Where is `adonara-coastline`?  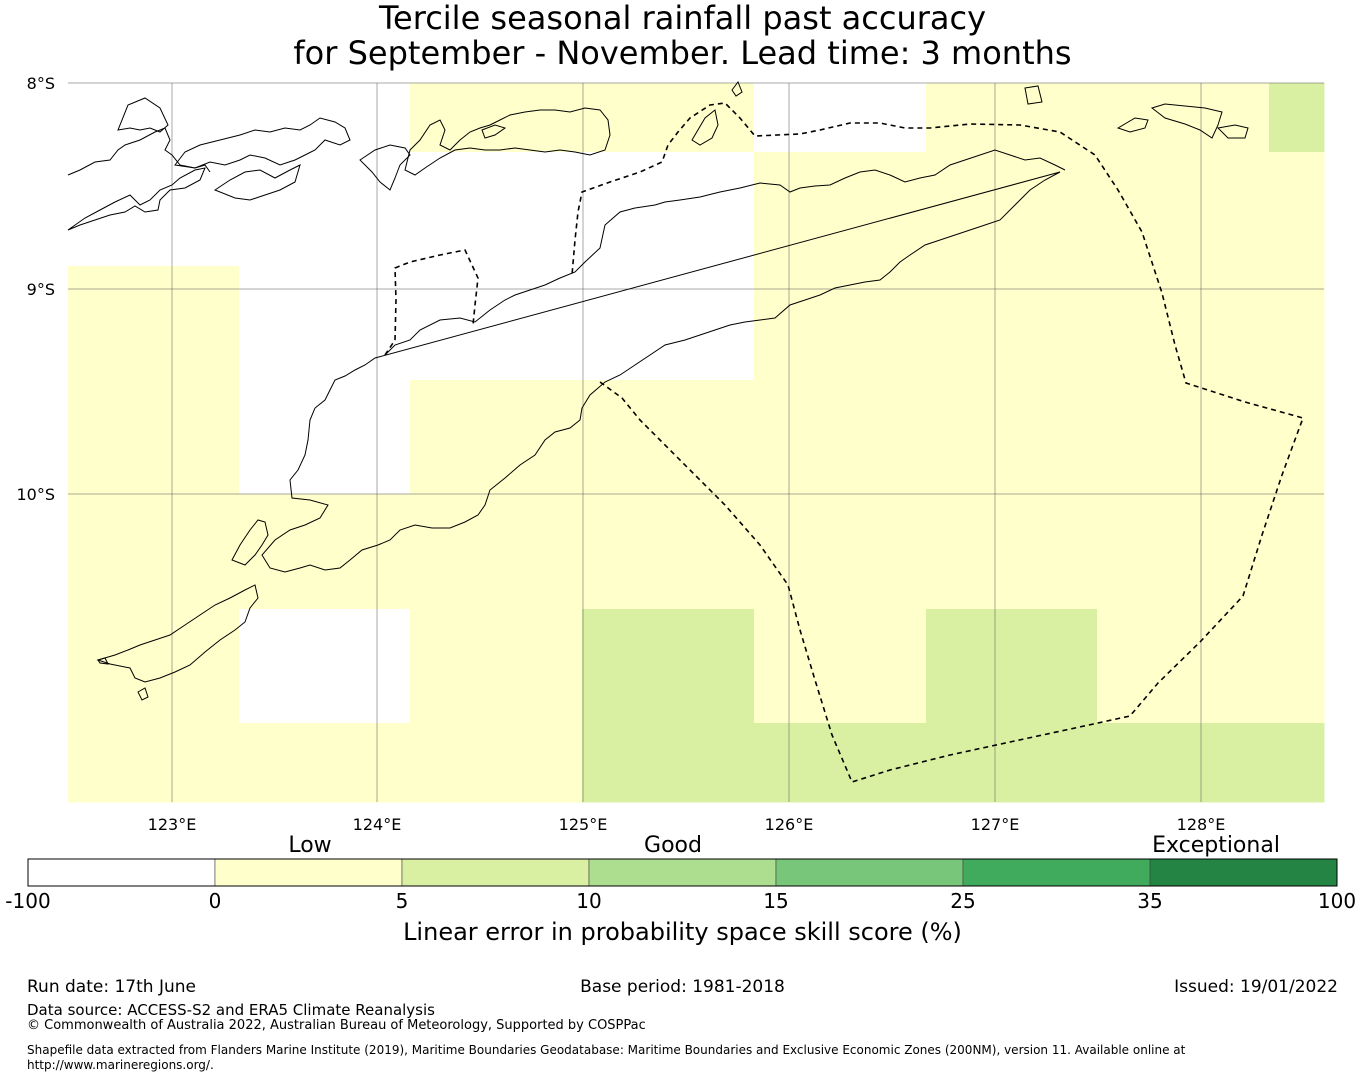
adonara-coastline is located at coordinates (257, 182).